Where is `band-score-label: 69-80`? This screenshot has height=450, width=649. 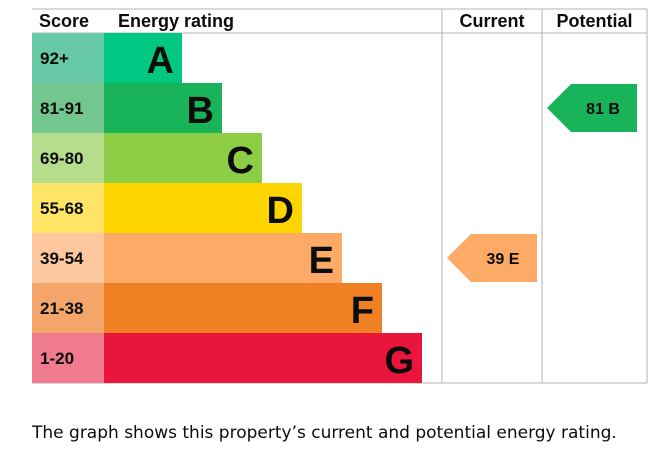 band-score-label: 69-80 is located at coordinates (61, 158).